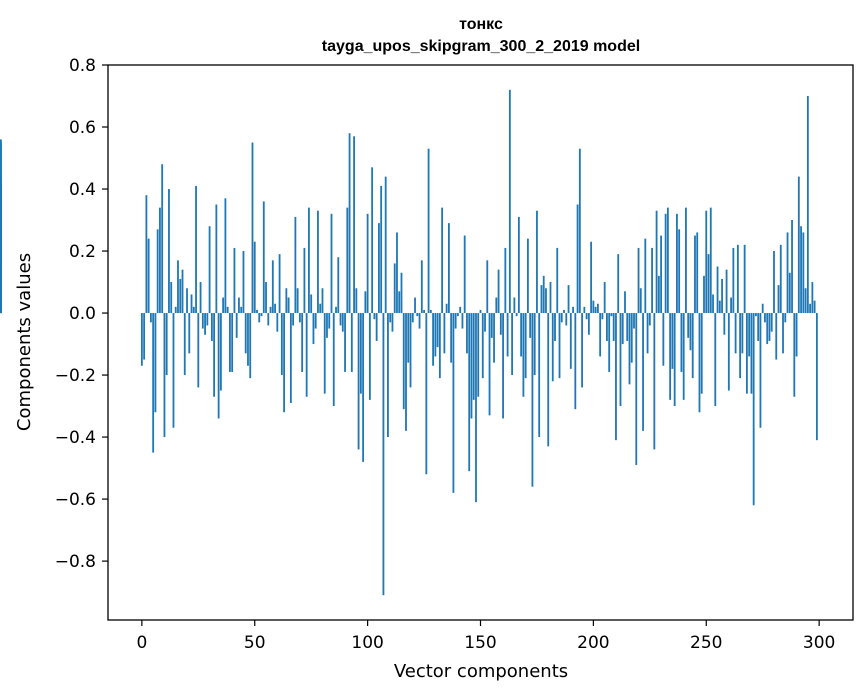  Describe the element at coordinates (481, 671) in the screenshot. I see `x-axis-label: Vector components` at that location.